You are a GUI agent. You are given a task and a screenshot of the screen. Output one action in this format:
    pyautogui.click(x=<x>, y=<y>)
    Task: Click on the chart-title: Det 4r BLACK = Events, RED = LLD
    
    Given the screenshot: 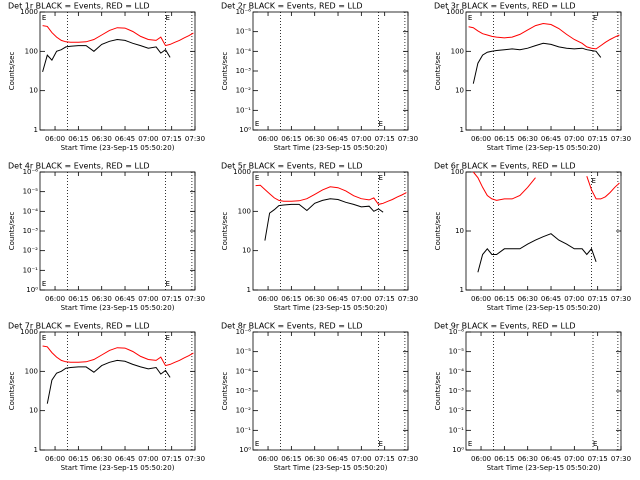 What is the action you would take?
    pyautogui.click(x=79, y=166)
    